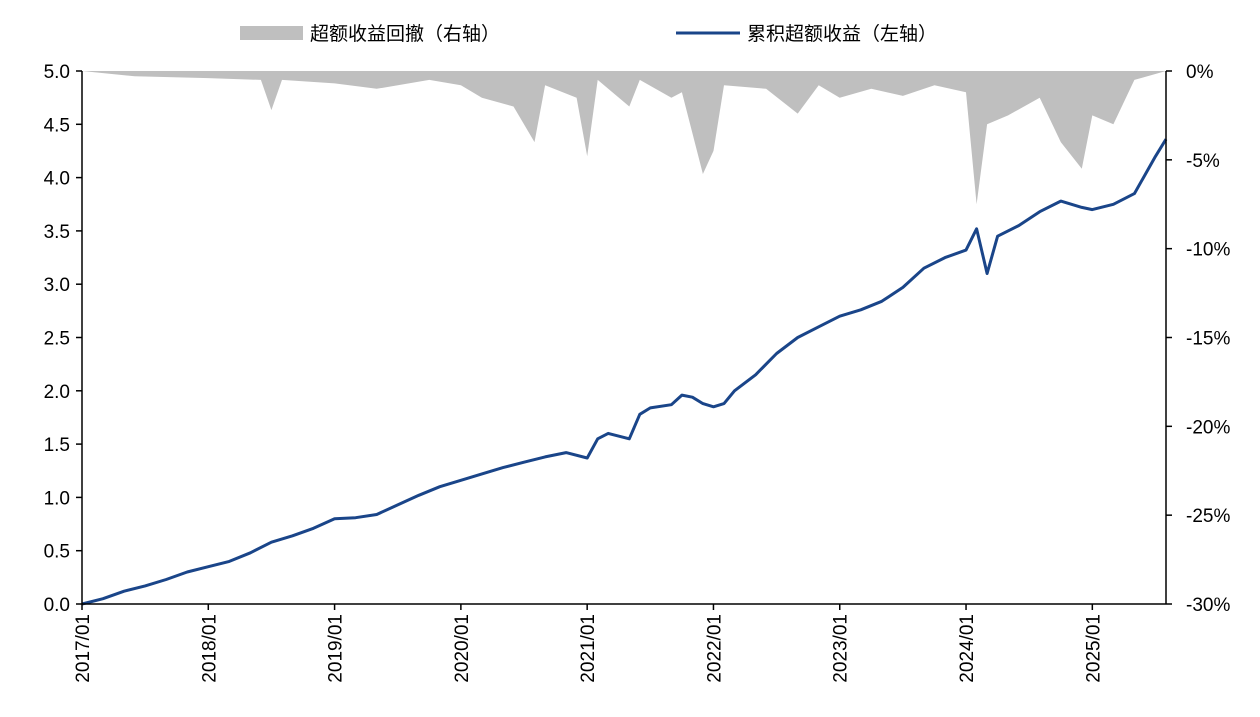 The height and width of the screenshot is (717, 1260). What do you see at coordinates (588, 648) in the screenshot?
I see `x-tick-label: 2021/01` at bounding box center [588, 648].